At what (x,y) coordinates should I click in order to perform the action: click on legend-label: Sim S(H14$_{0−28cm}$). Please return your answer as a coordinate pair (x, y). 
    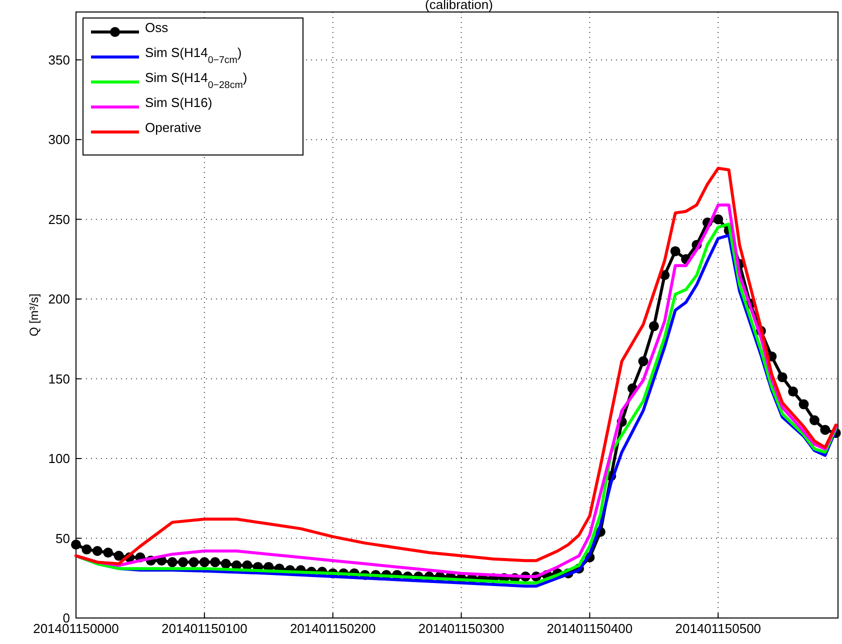
    Looking at the image, I should click on (196, 80).